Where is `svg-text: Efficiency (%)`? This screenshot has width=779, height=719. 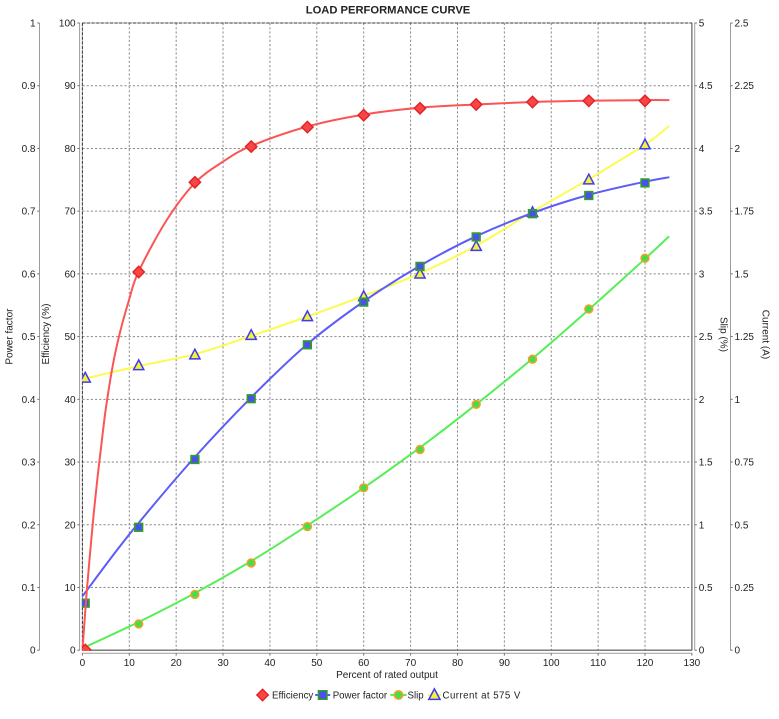
svg-text: Efficiency (%) is located at coordinates (46, 334).